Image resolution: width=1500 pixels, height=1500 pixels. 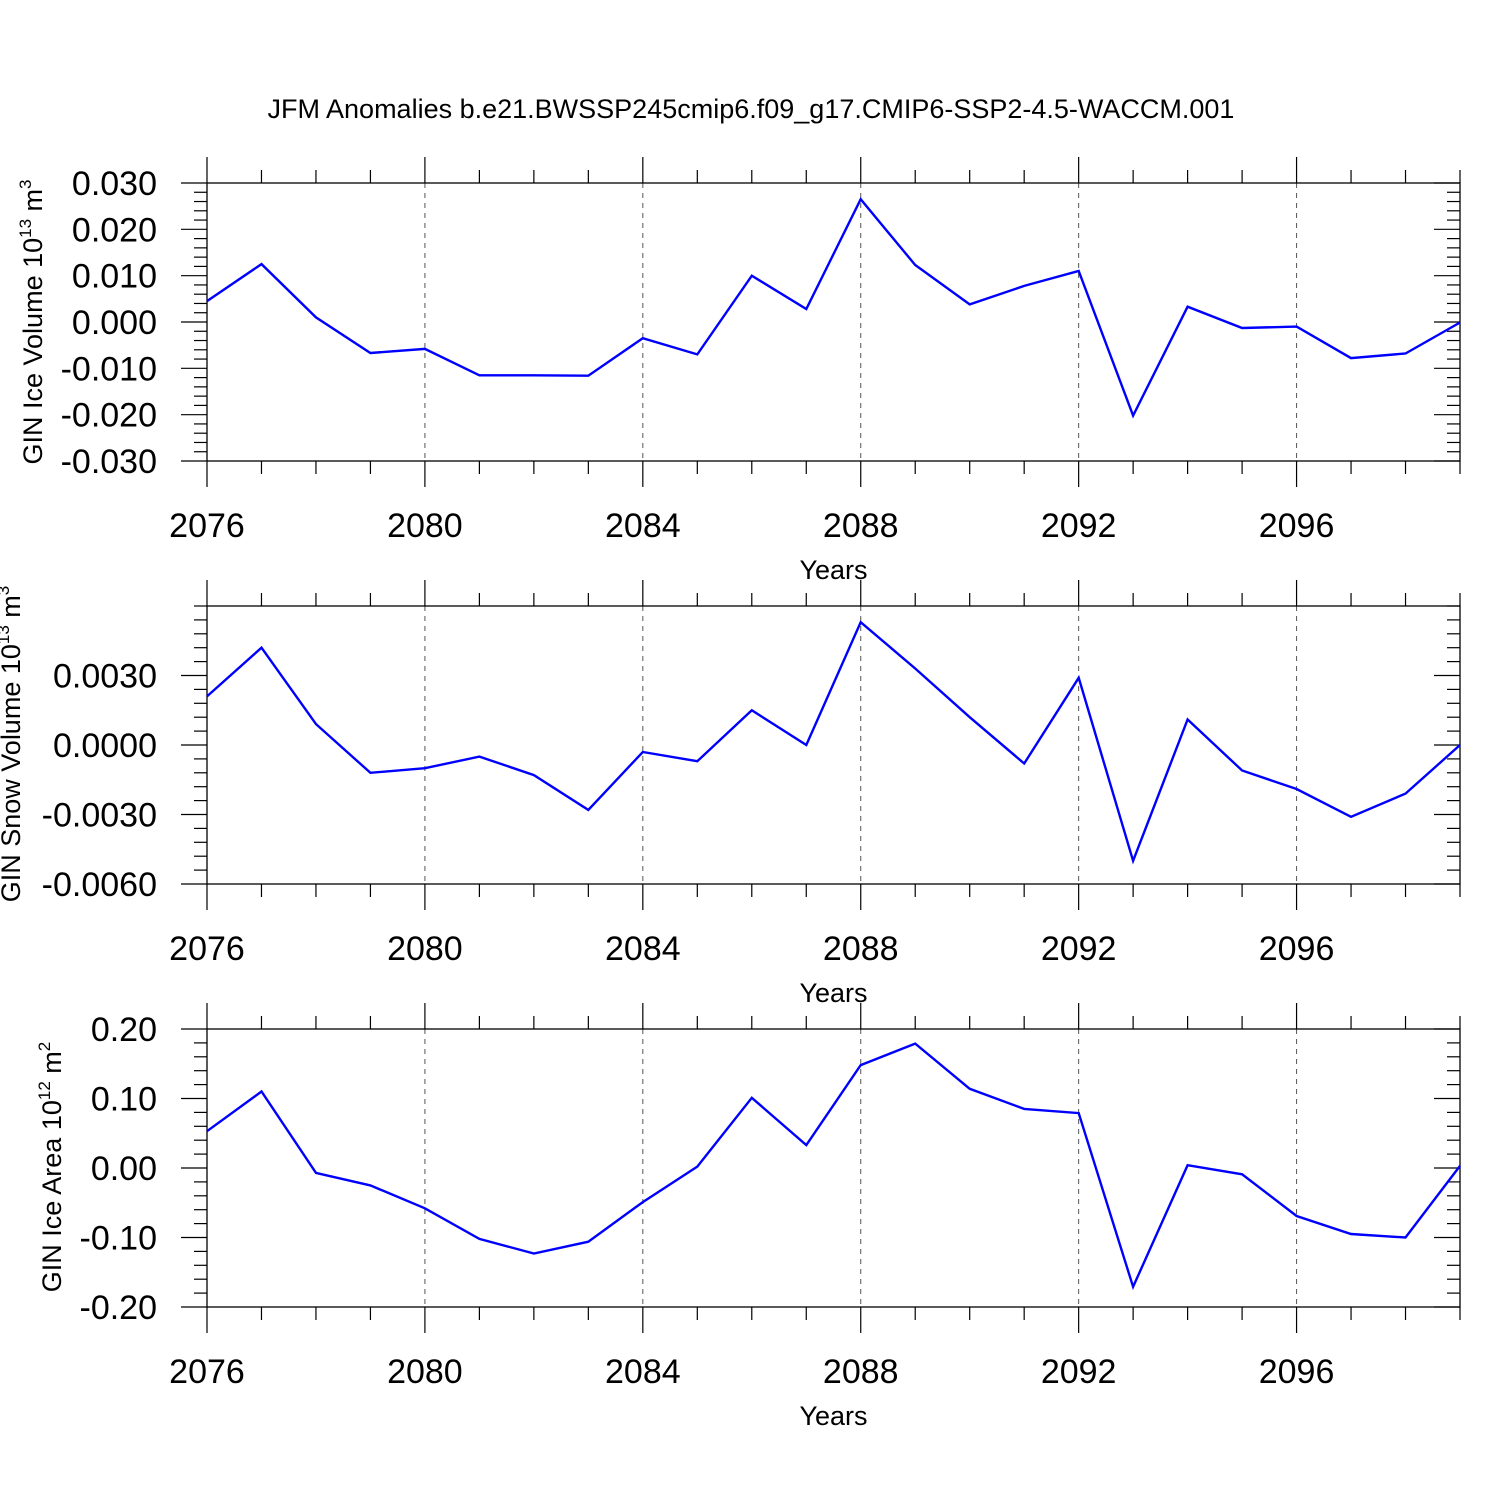 I want to click on y-tick-label: -0.020, so click(x=109, y=416).